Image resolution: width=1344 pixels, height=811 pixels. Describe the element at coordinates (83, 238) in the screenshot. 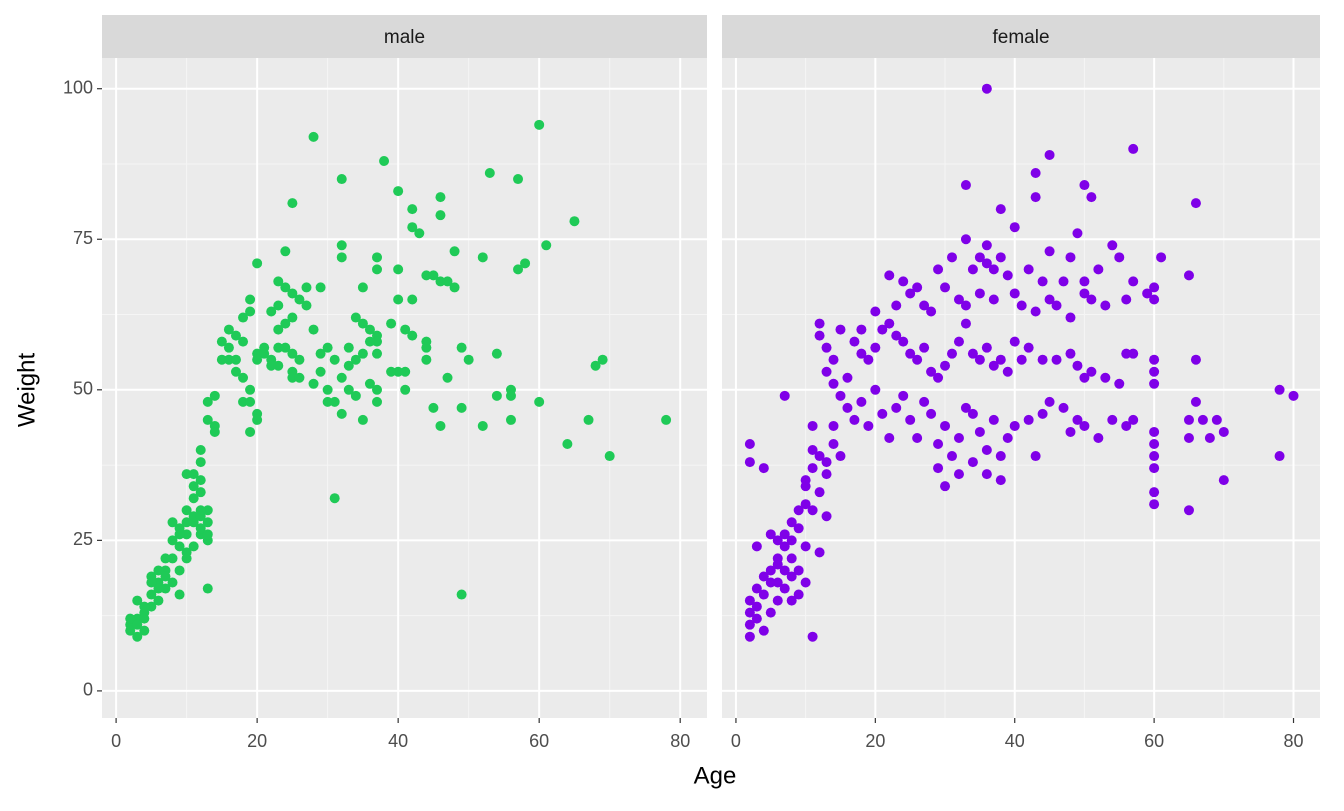

I see `y-tick-label: 75` at that location.